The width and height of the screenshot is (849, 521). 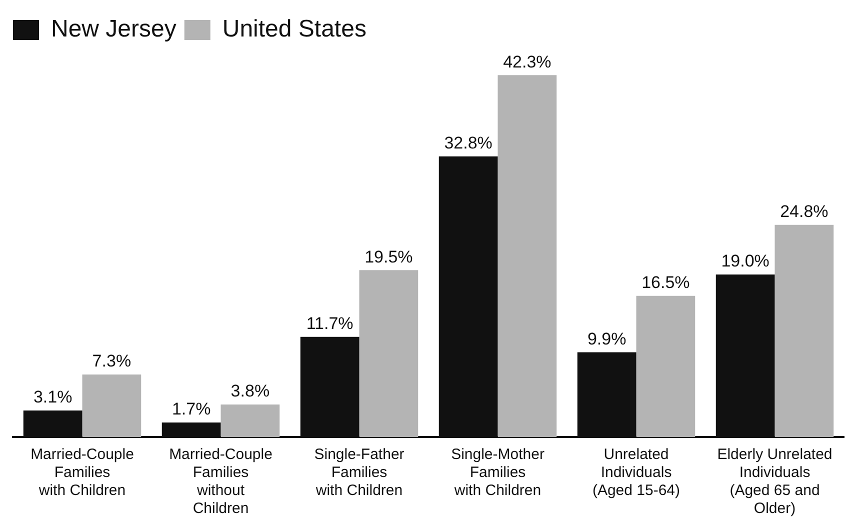 What do you see at coordinates (636, 473) in the screenshot?
I see `x-tick-label: Unrelated Individuals (Aged 15-64)` at bounding box center [636, 473].